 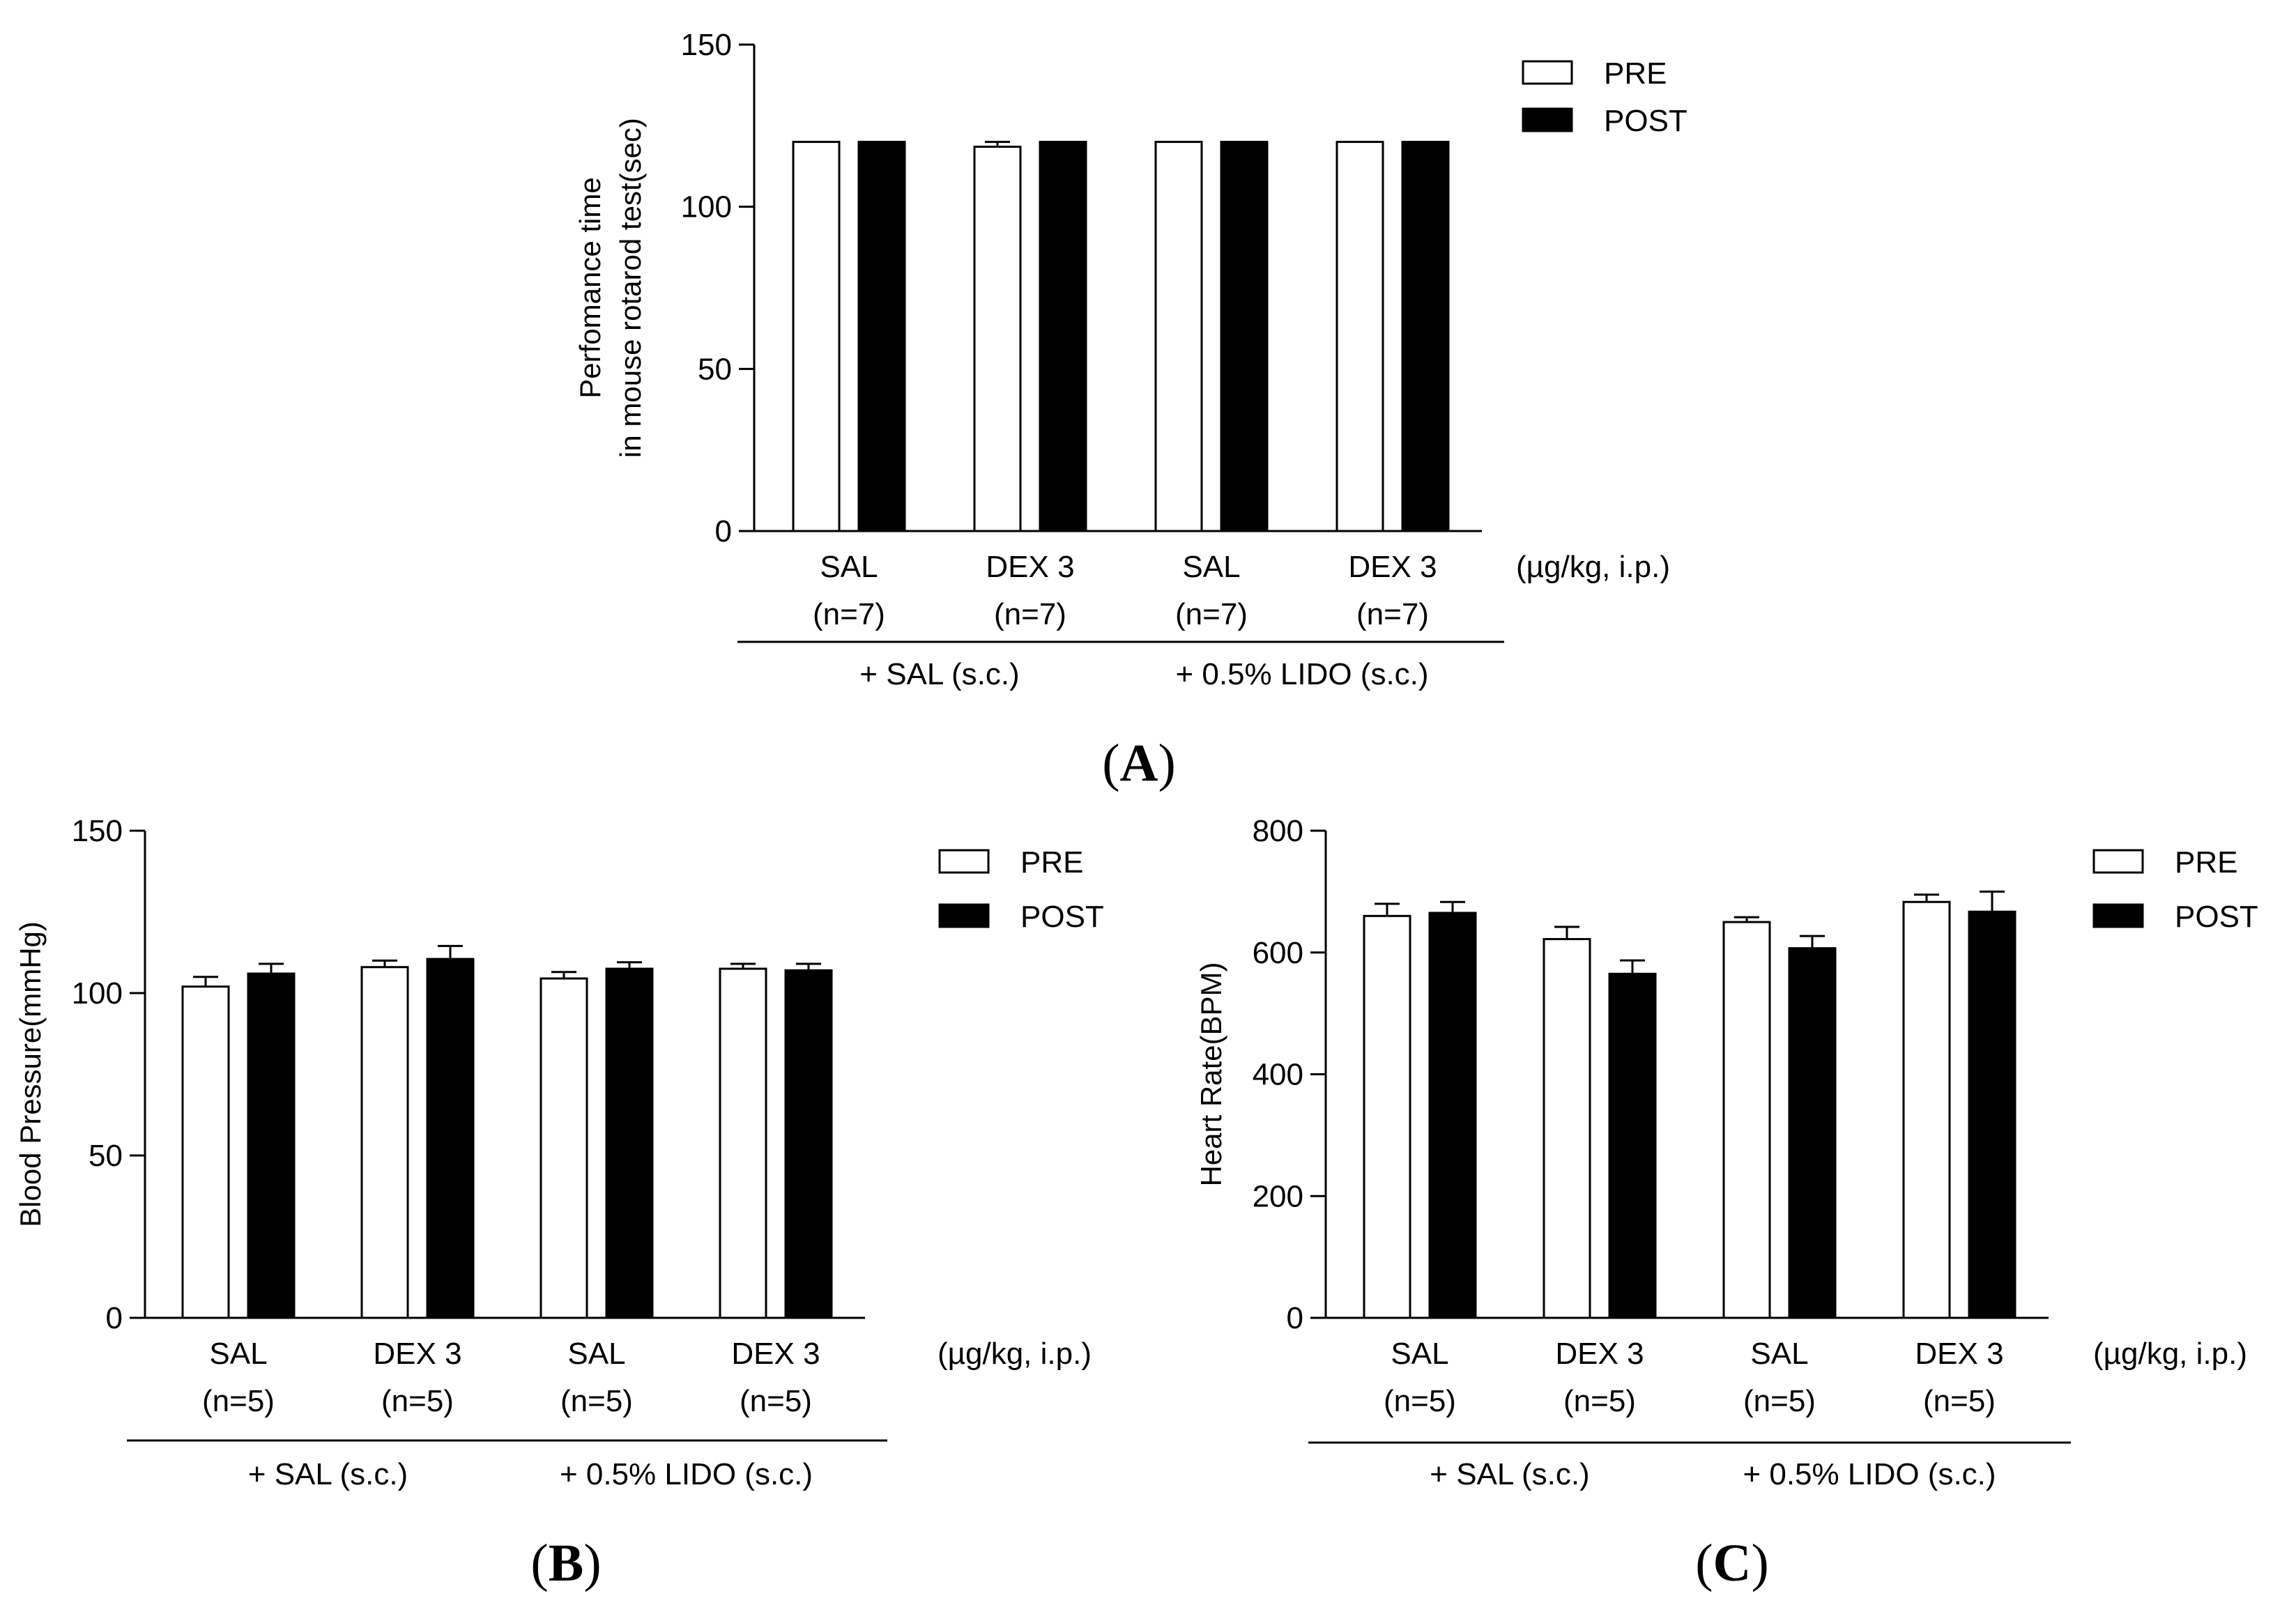 I want to click on y-axis-label: Blood Pressure(mmHg), so click(x=30, y=1074).